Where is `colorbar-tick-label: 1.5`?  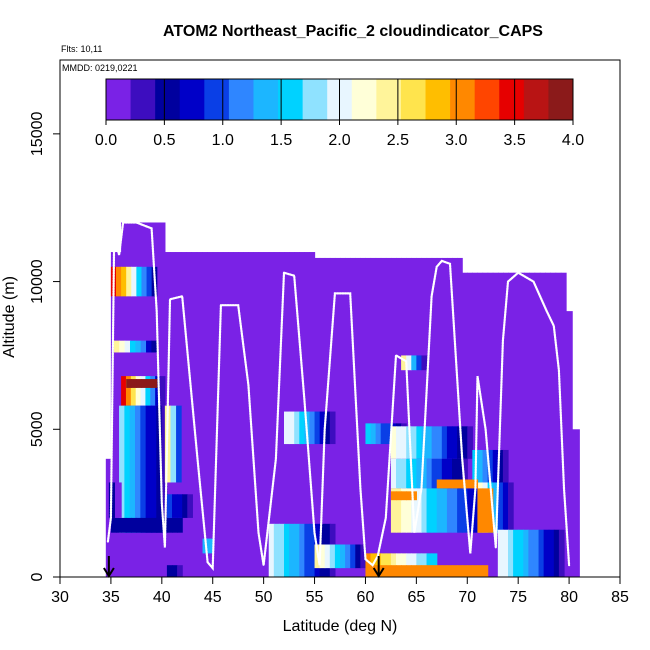
colorbar-tick-label: 1.5 is located at coordinates (281, 140).